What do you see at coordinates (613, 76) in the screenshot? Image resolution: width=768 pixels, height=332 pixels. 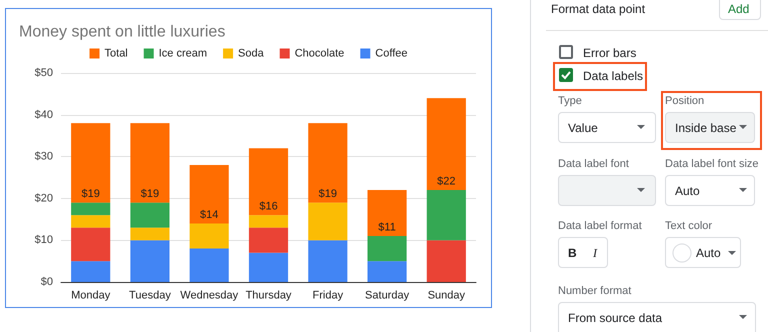 I see `text: Data labels` at bounding box center [613, 76].